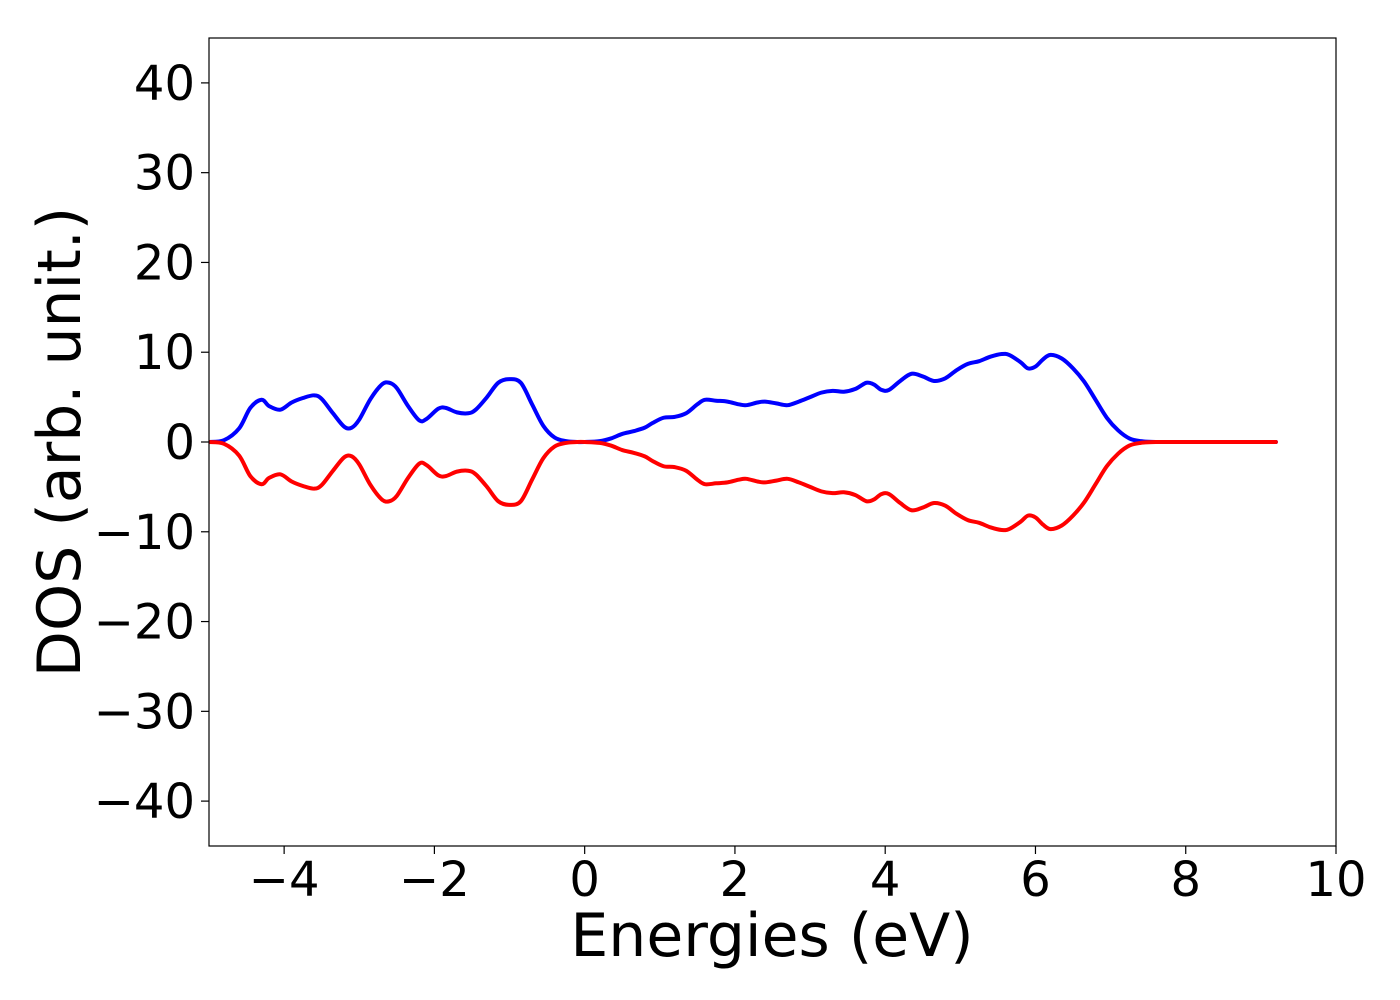 The image size is (1400, 1000). Describe the element at coordinates (743, 398) in the screenshot. I see `series-line-up` at that location.